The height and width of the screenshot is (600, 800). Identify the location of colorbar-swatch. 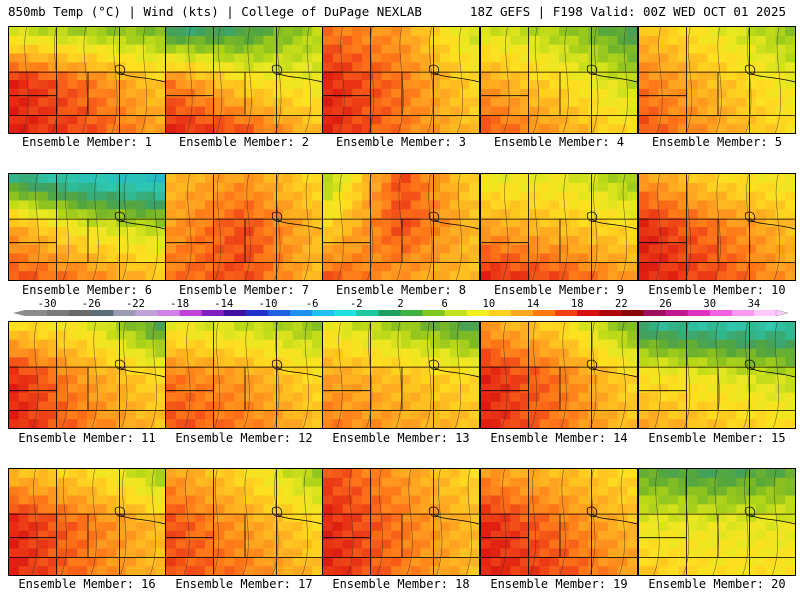
(632, 313).